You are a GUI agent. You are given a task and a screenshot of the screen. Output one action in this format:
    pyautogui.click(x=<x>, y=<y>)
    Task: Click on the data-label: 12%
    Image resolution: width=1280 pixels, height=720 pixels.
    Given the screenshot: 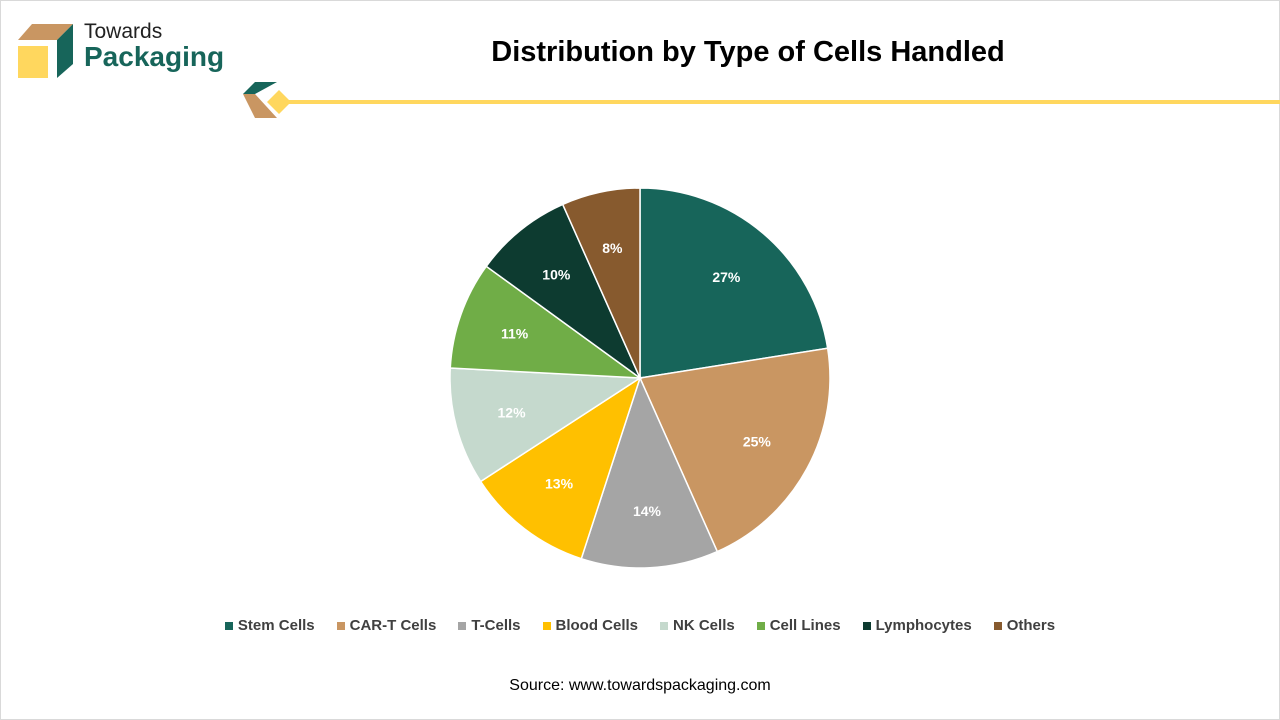 What is the action you would take?
    pyautogui.click(x=512, y=412)
    